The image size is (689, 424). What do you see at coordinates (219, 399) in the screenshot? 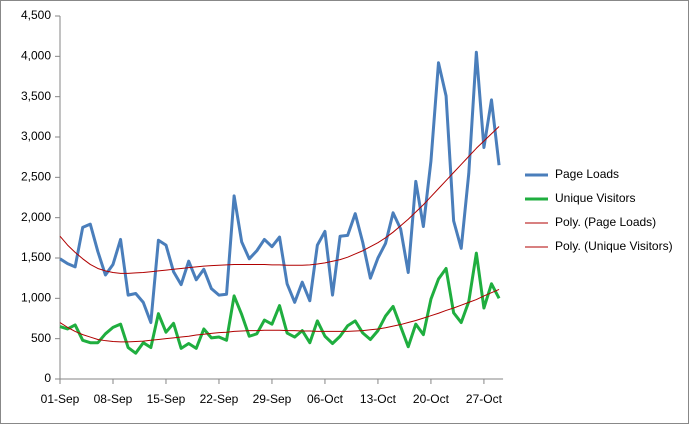
I see `x-tick-label: 22-Sep` at bounding box center [219, 399].